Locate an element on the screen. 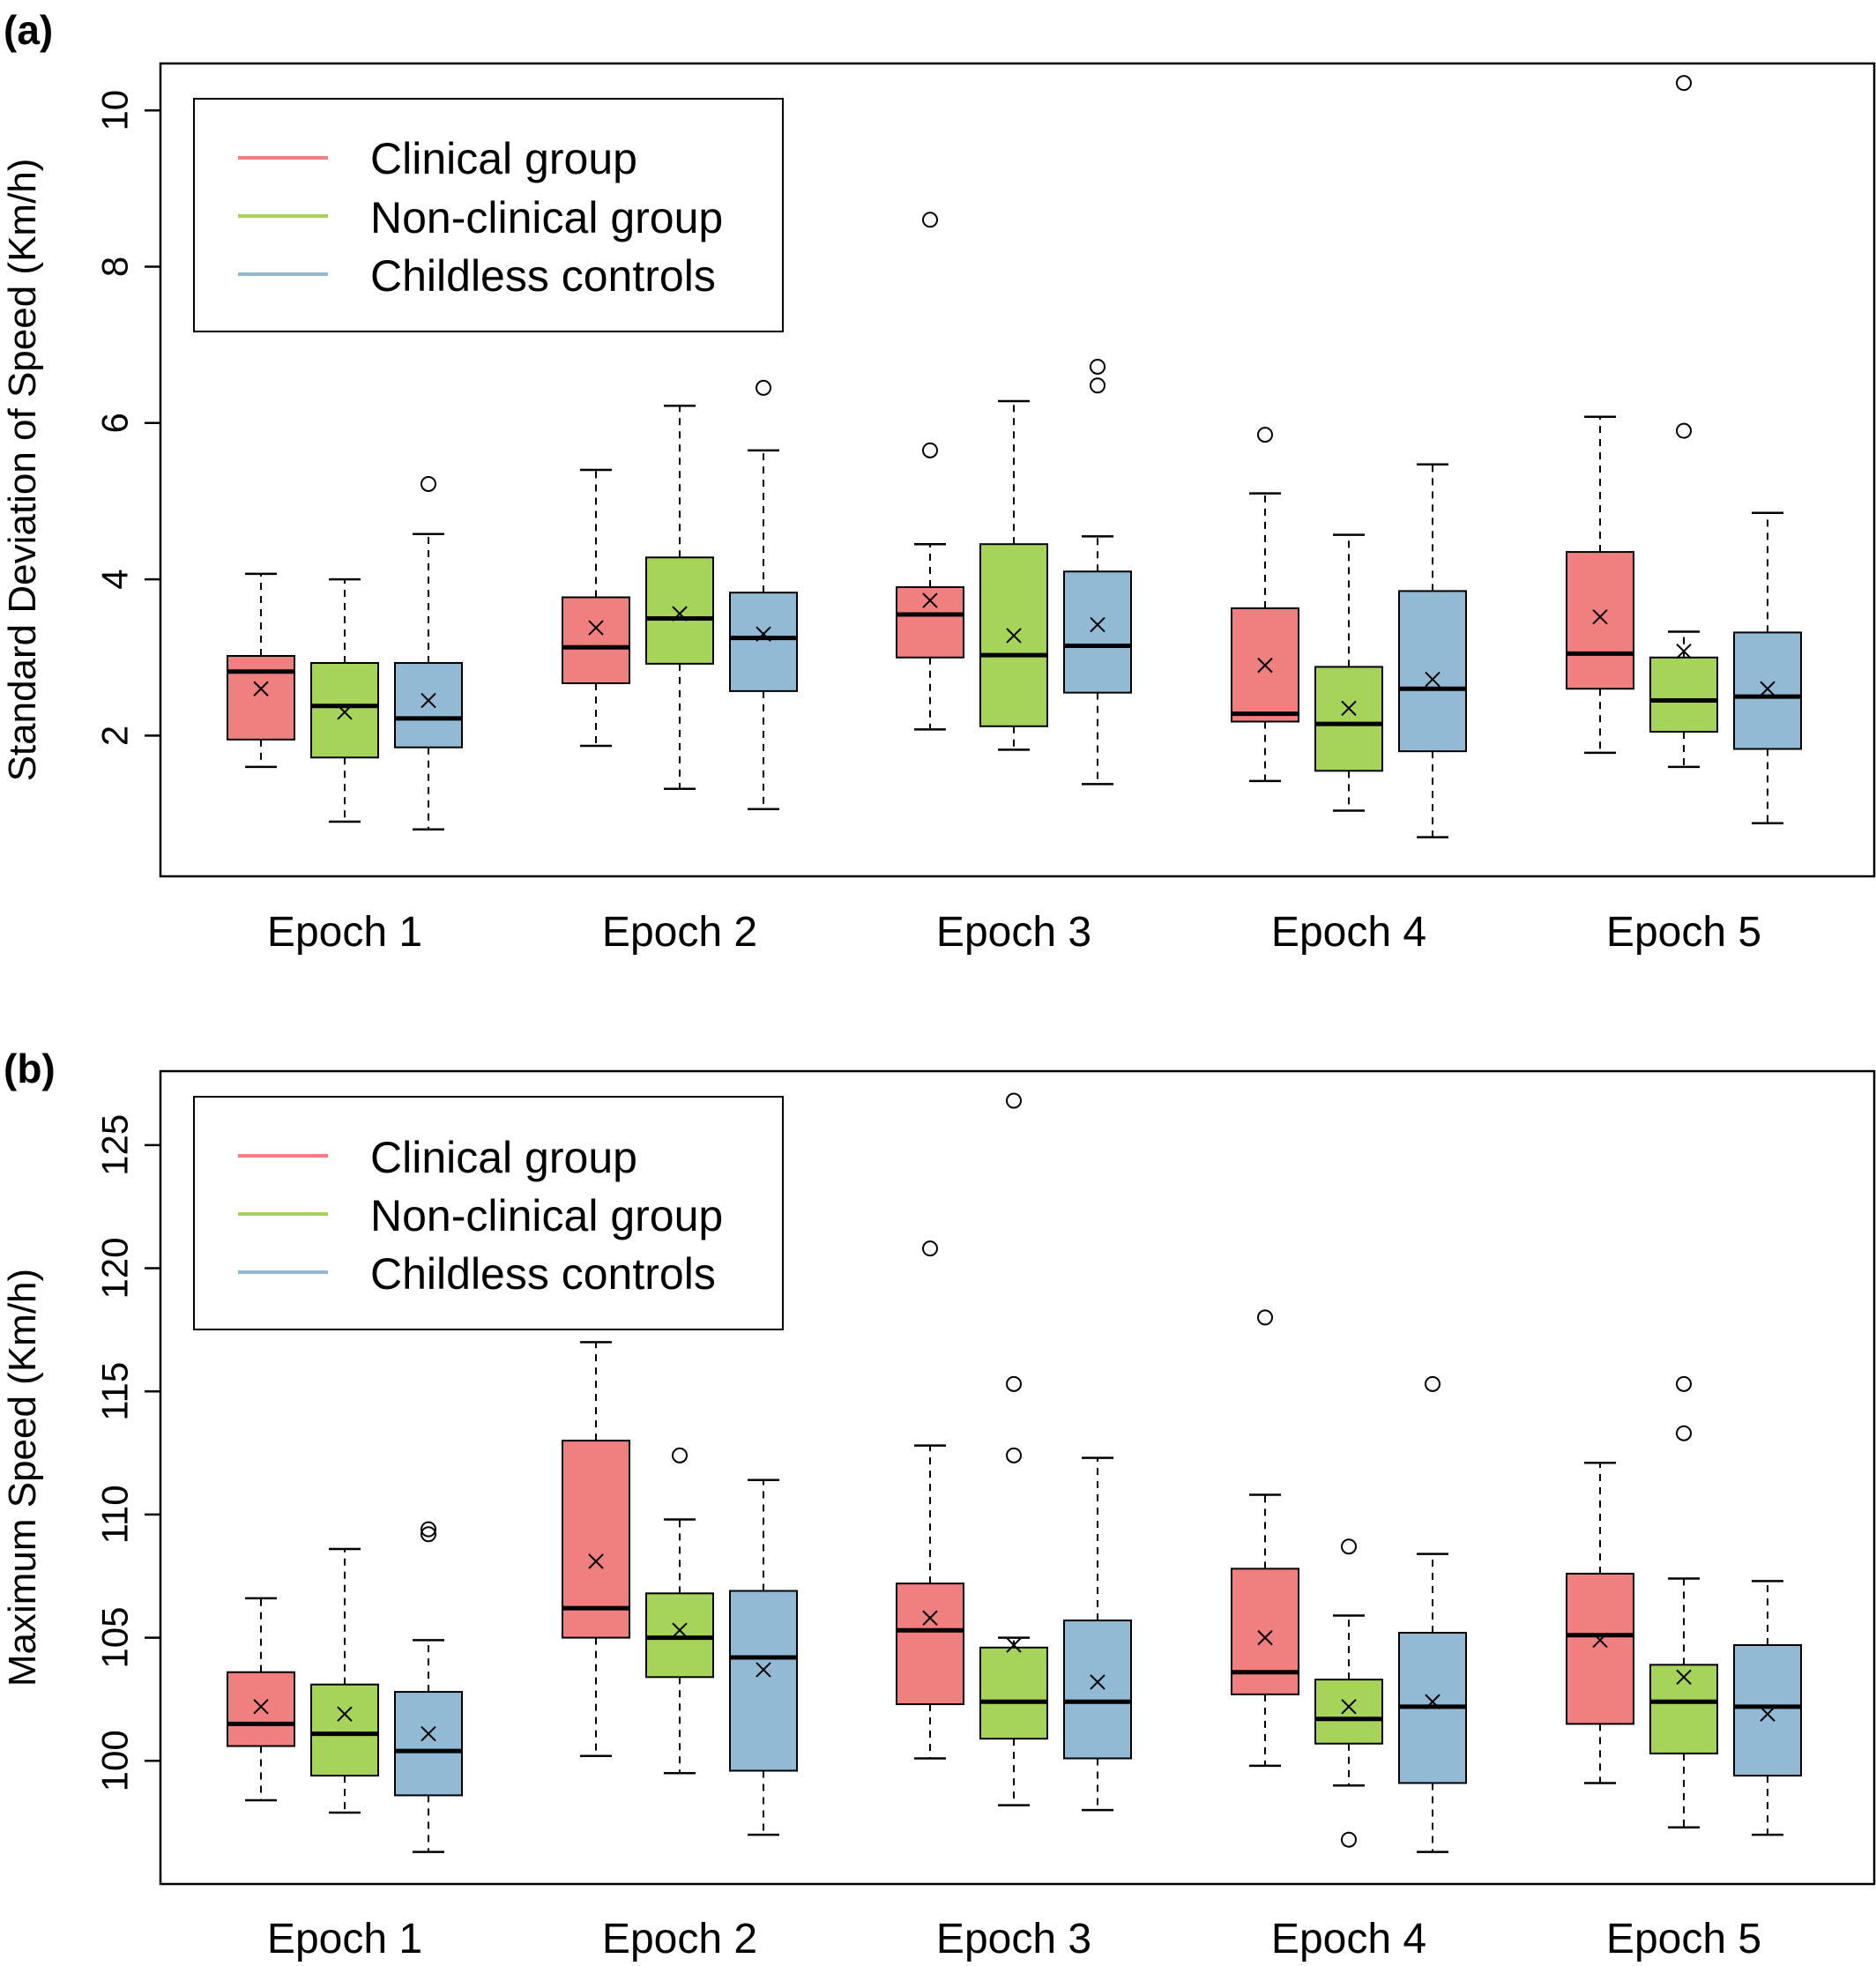  panel-b-clinical-epoch4-box is located at coordinates (1265, 1631).